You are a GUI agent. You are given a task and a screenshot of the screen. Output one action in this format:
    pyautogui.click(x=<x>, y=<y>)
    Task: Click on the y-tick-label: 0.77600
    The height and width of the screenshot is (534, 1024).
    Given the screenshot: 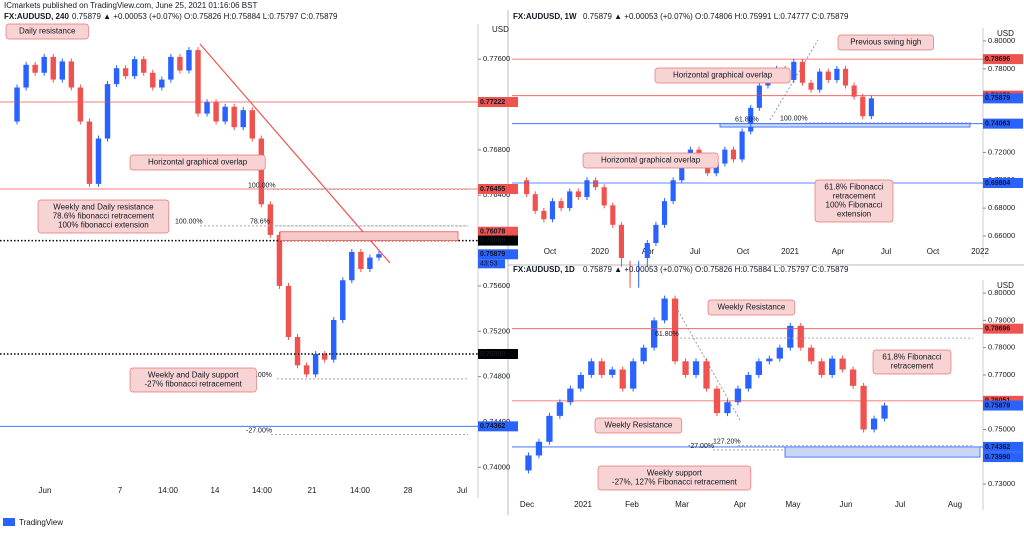 What is the action you would take?
    pyautogui.click(x=496, y=58)
    